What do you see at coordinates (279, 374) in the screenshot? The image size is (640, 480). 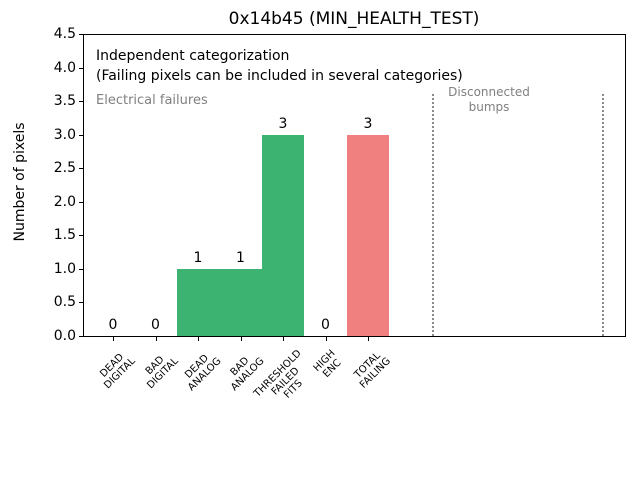 I see `x-tick-label: THRESHOLD FAILED FITS` at bounding box center [279, 374].